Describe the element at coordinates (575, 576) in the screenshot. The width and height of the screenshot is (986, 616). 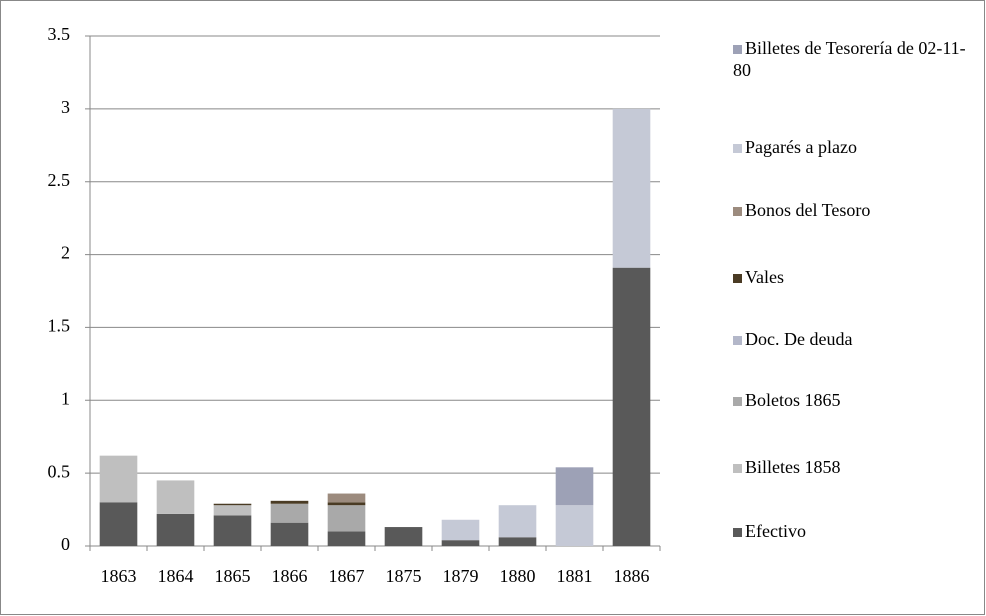
I see `x-tick-label: 1881` at that location.